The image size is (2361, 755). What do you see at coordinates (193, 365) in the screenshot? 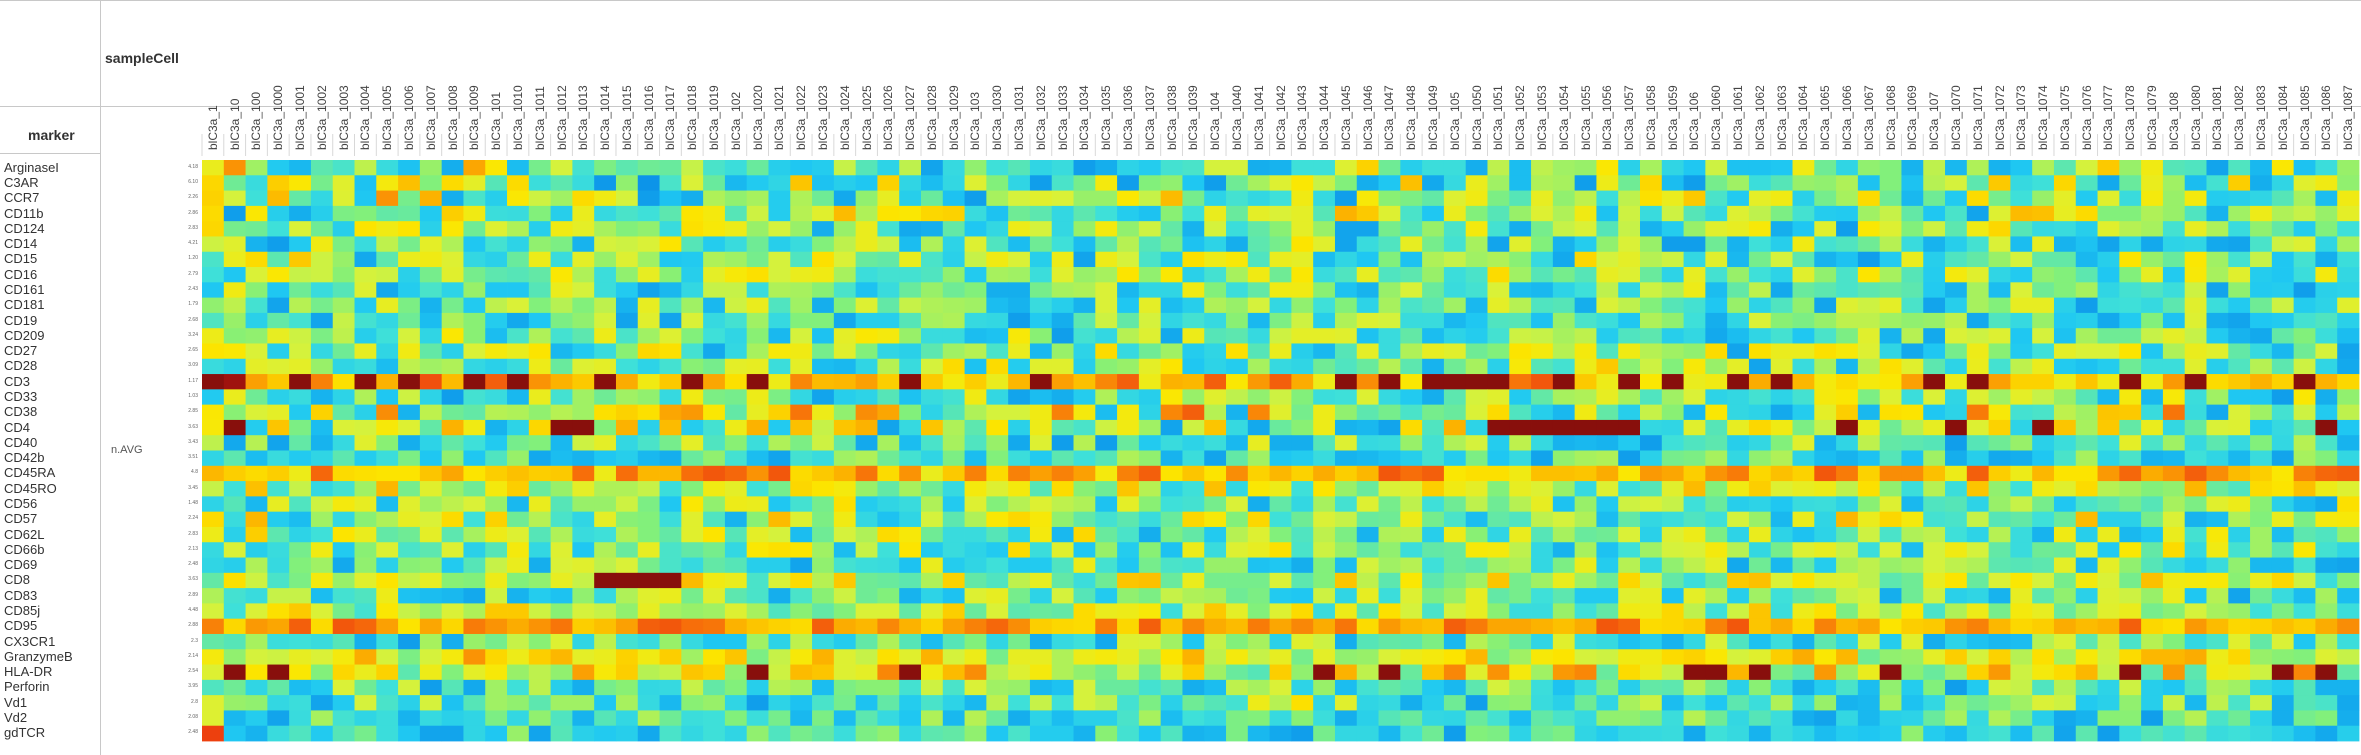
I see `row-max-label: 3.09` at bounding box center [193, 365].